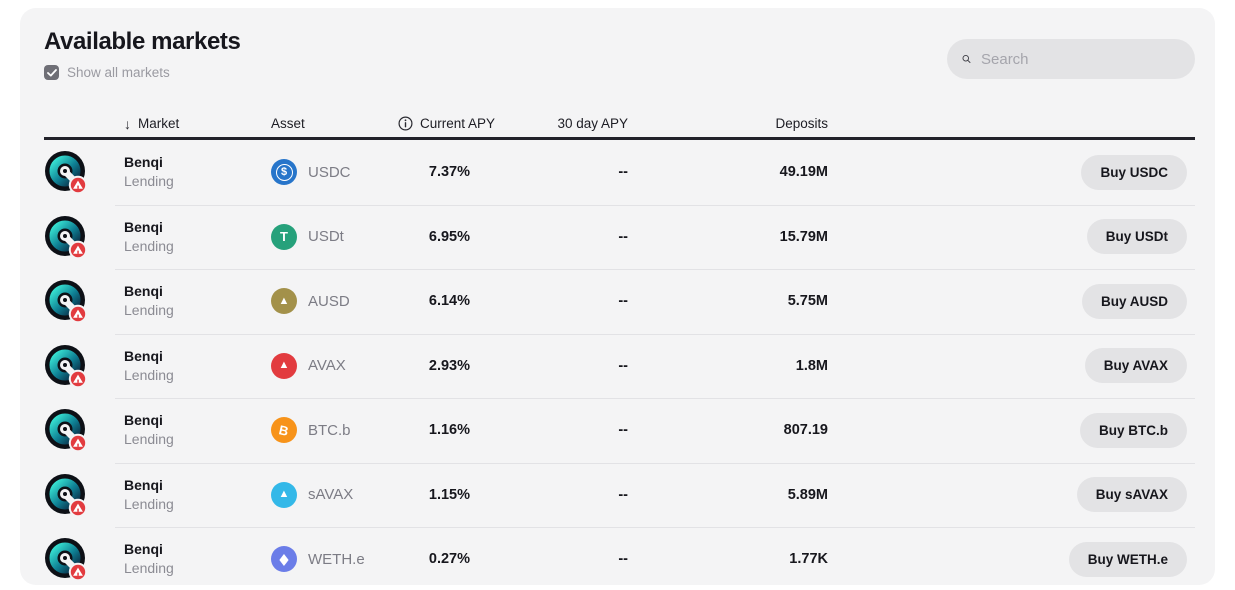  What do you see at coordinates (807, 494) in the screenshot?
I see `deposits-value: 5.89M` at bounding box center [807, 494].